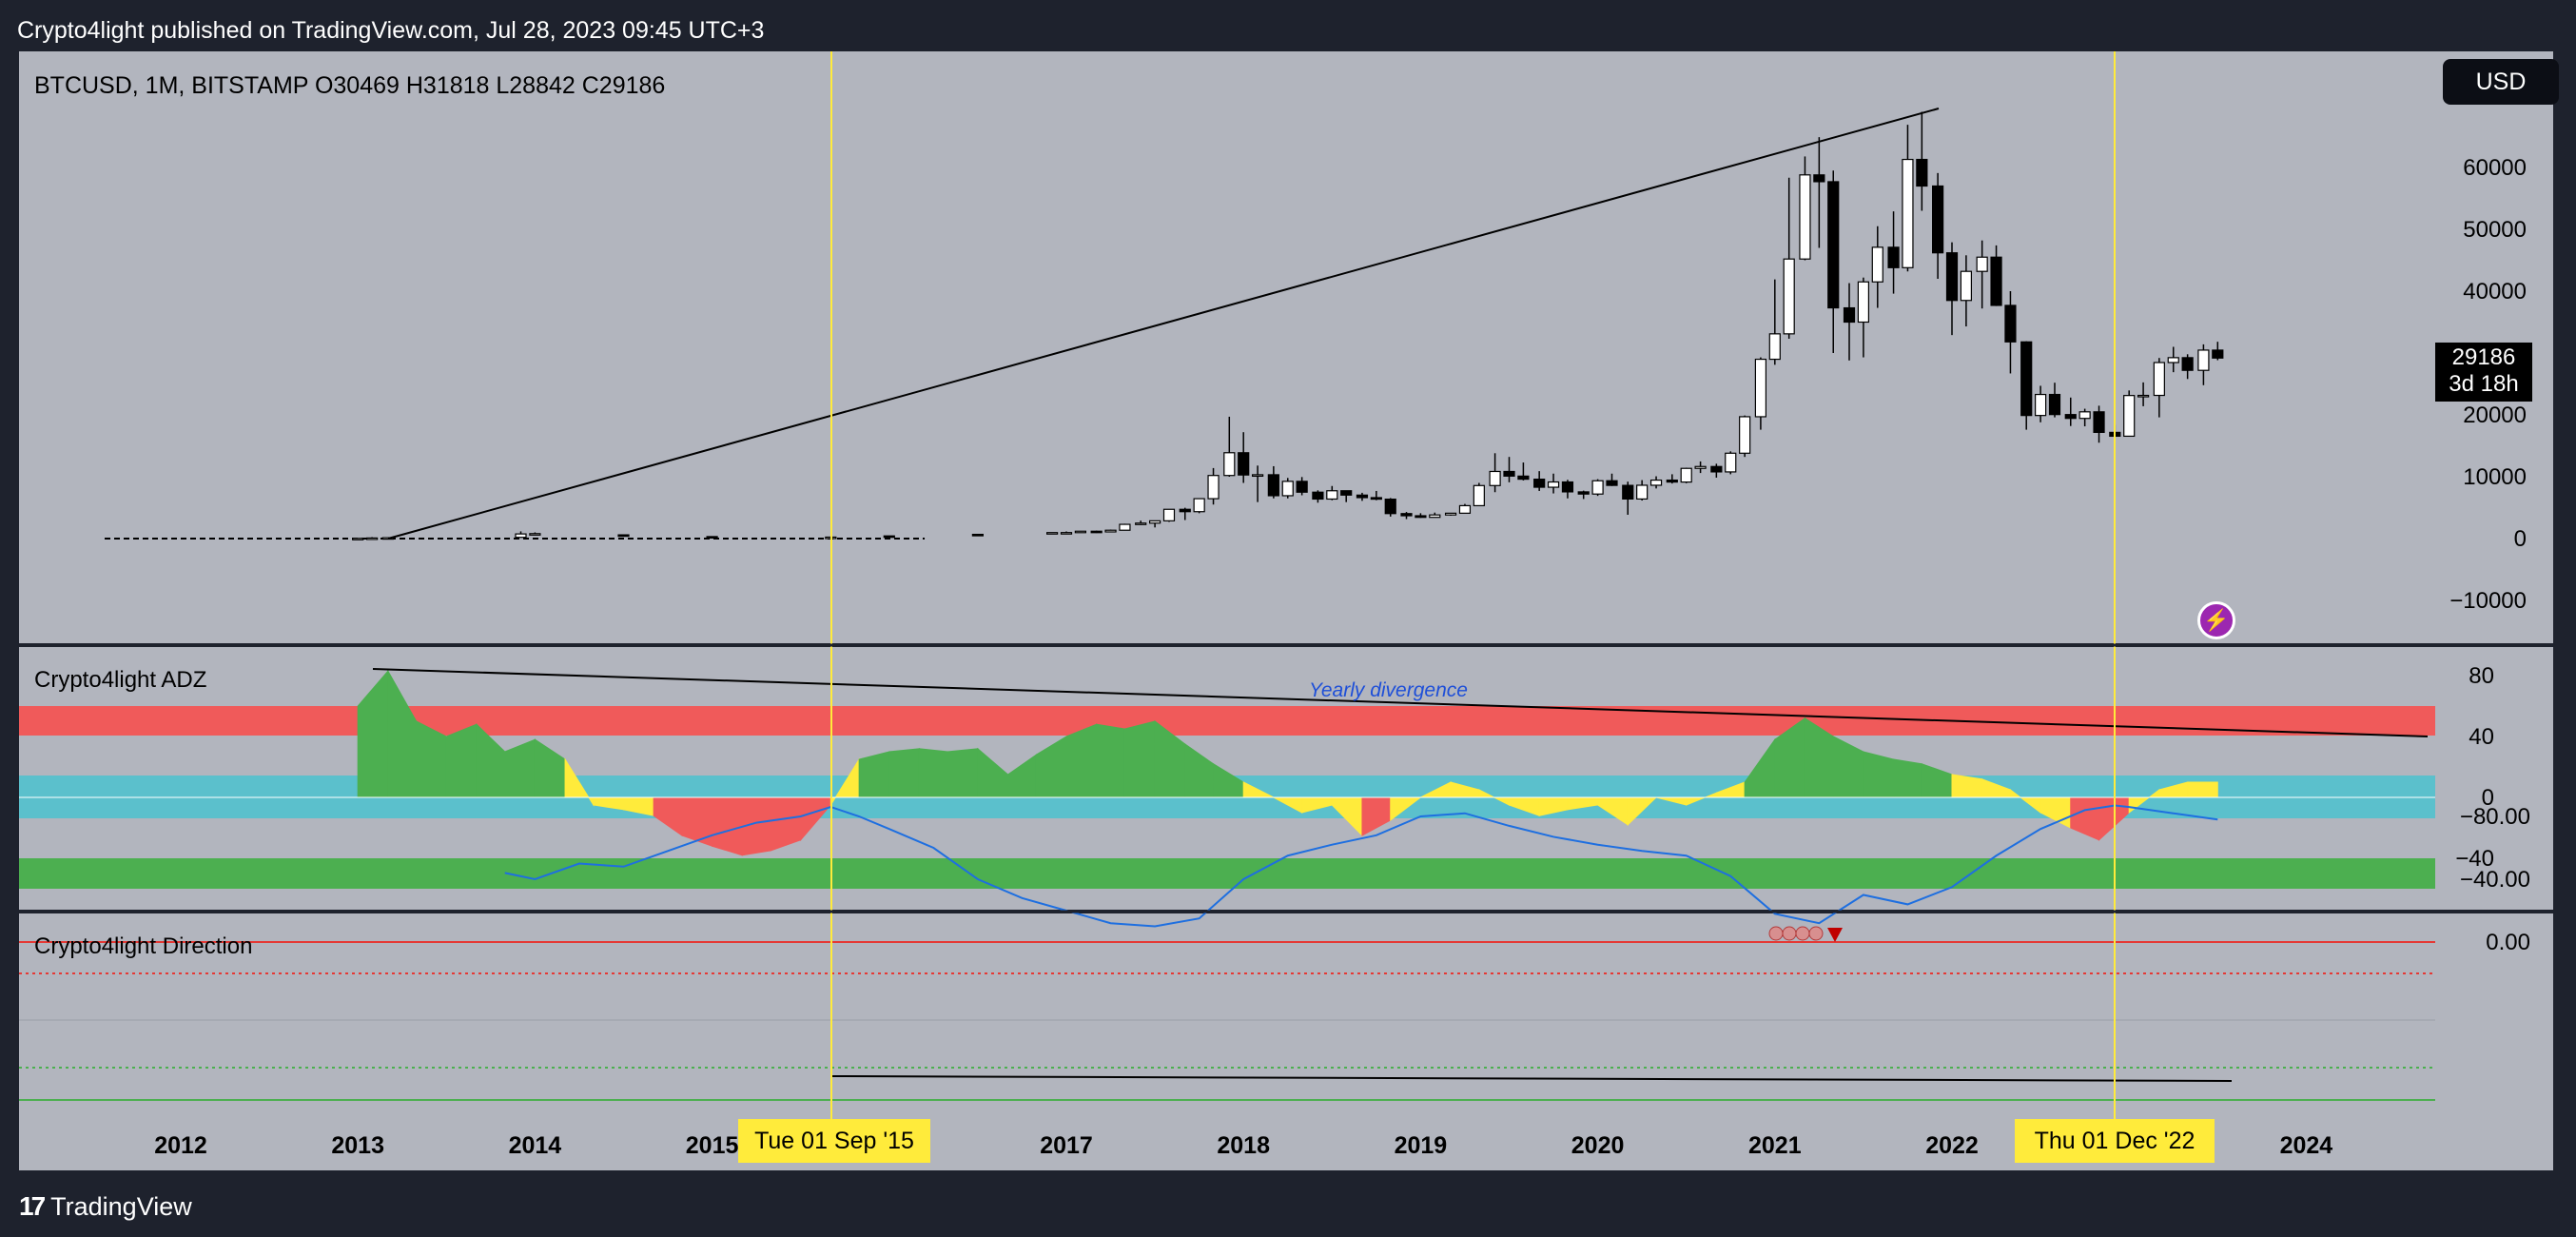  I want to click on tradingview-logo: 17 TradingView, so click(106, 1206).